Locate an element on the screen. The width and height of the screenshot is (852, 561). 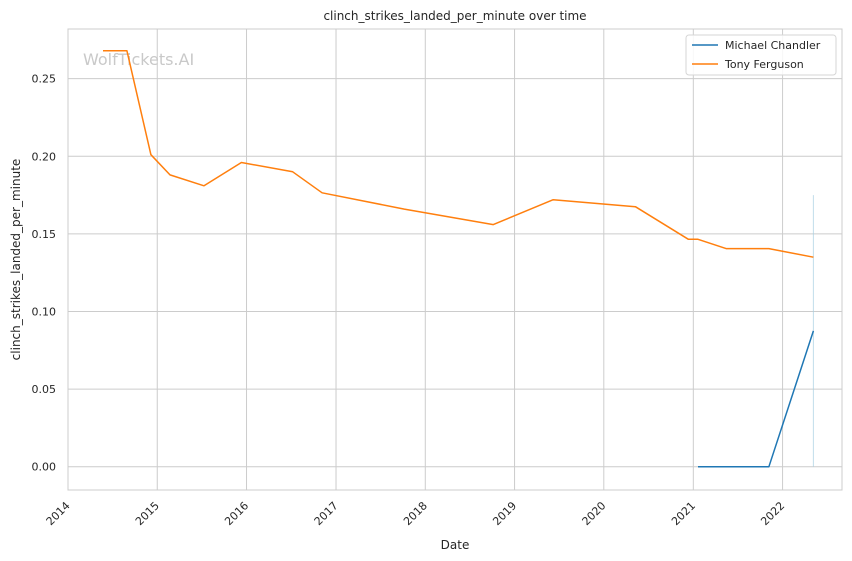
series-line is located at coordinates (756, 399).